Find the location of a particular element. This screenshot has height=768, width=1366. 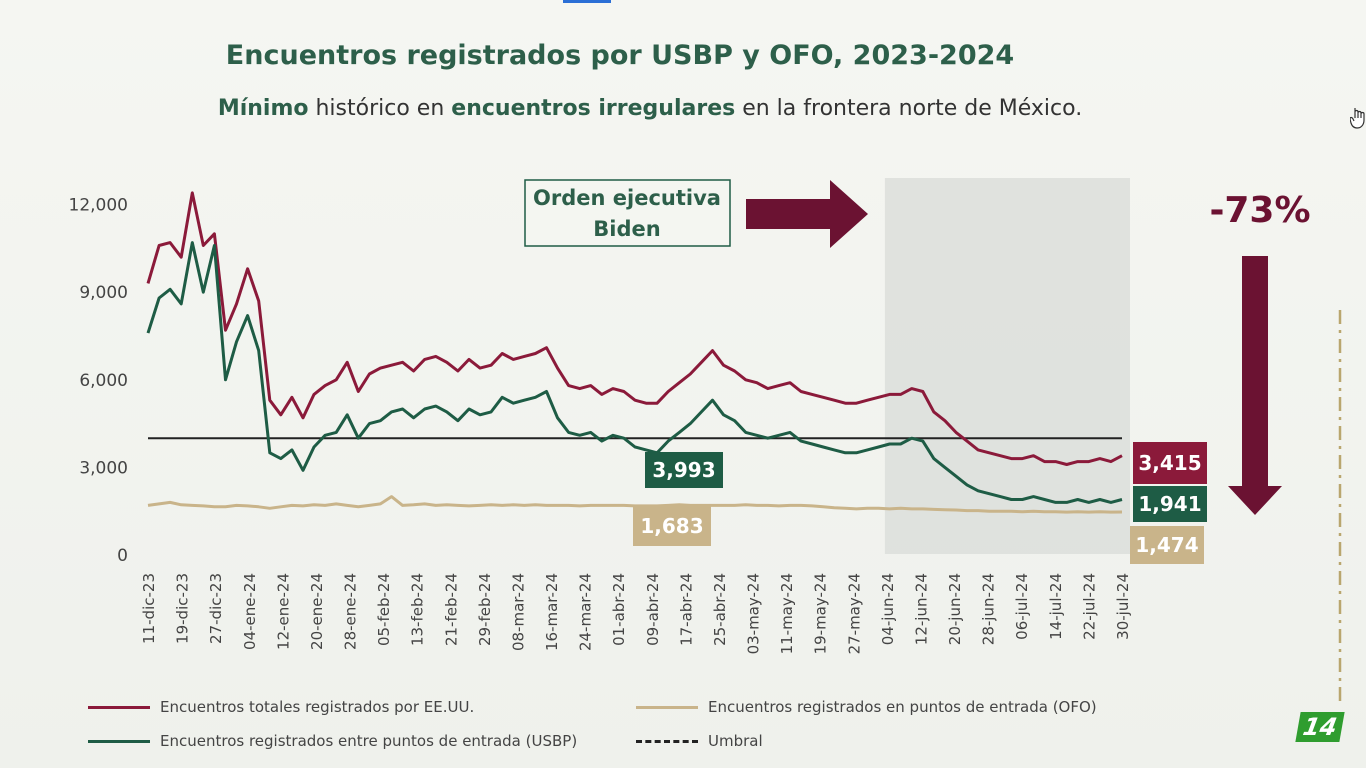

end-usbp-label: 1,941 is located at coordinates (1169, 504).